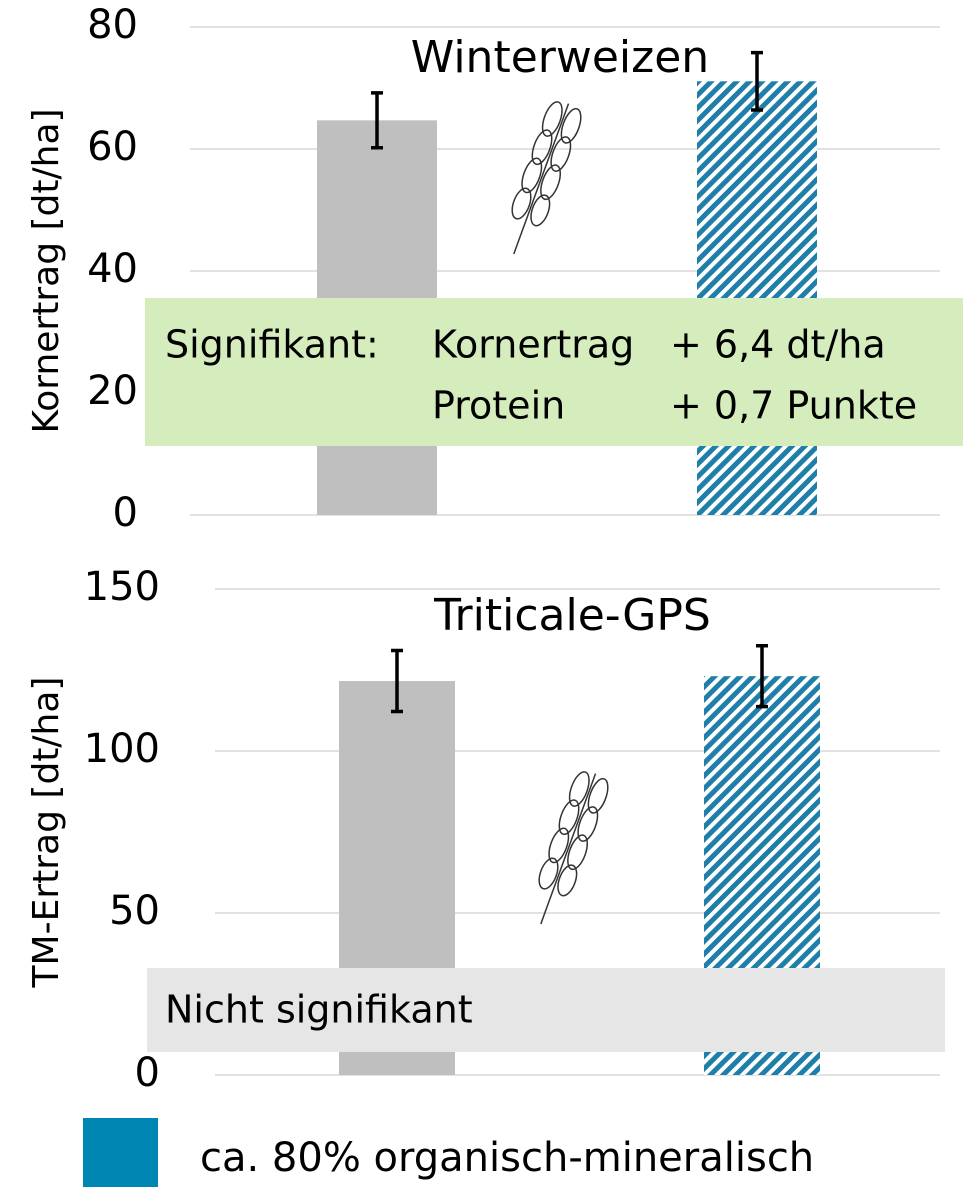 This screenshot has height=1191, width=968. I want to click on legend-label: ca. 80% organisch-mineralisch, so click(507, 1158).